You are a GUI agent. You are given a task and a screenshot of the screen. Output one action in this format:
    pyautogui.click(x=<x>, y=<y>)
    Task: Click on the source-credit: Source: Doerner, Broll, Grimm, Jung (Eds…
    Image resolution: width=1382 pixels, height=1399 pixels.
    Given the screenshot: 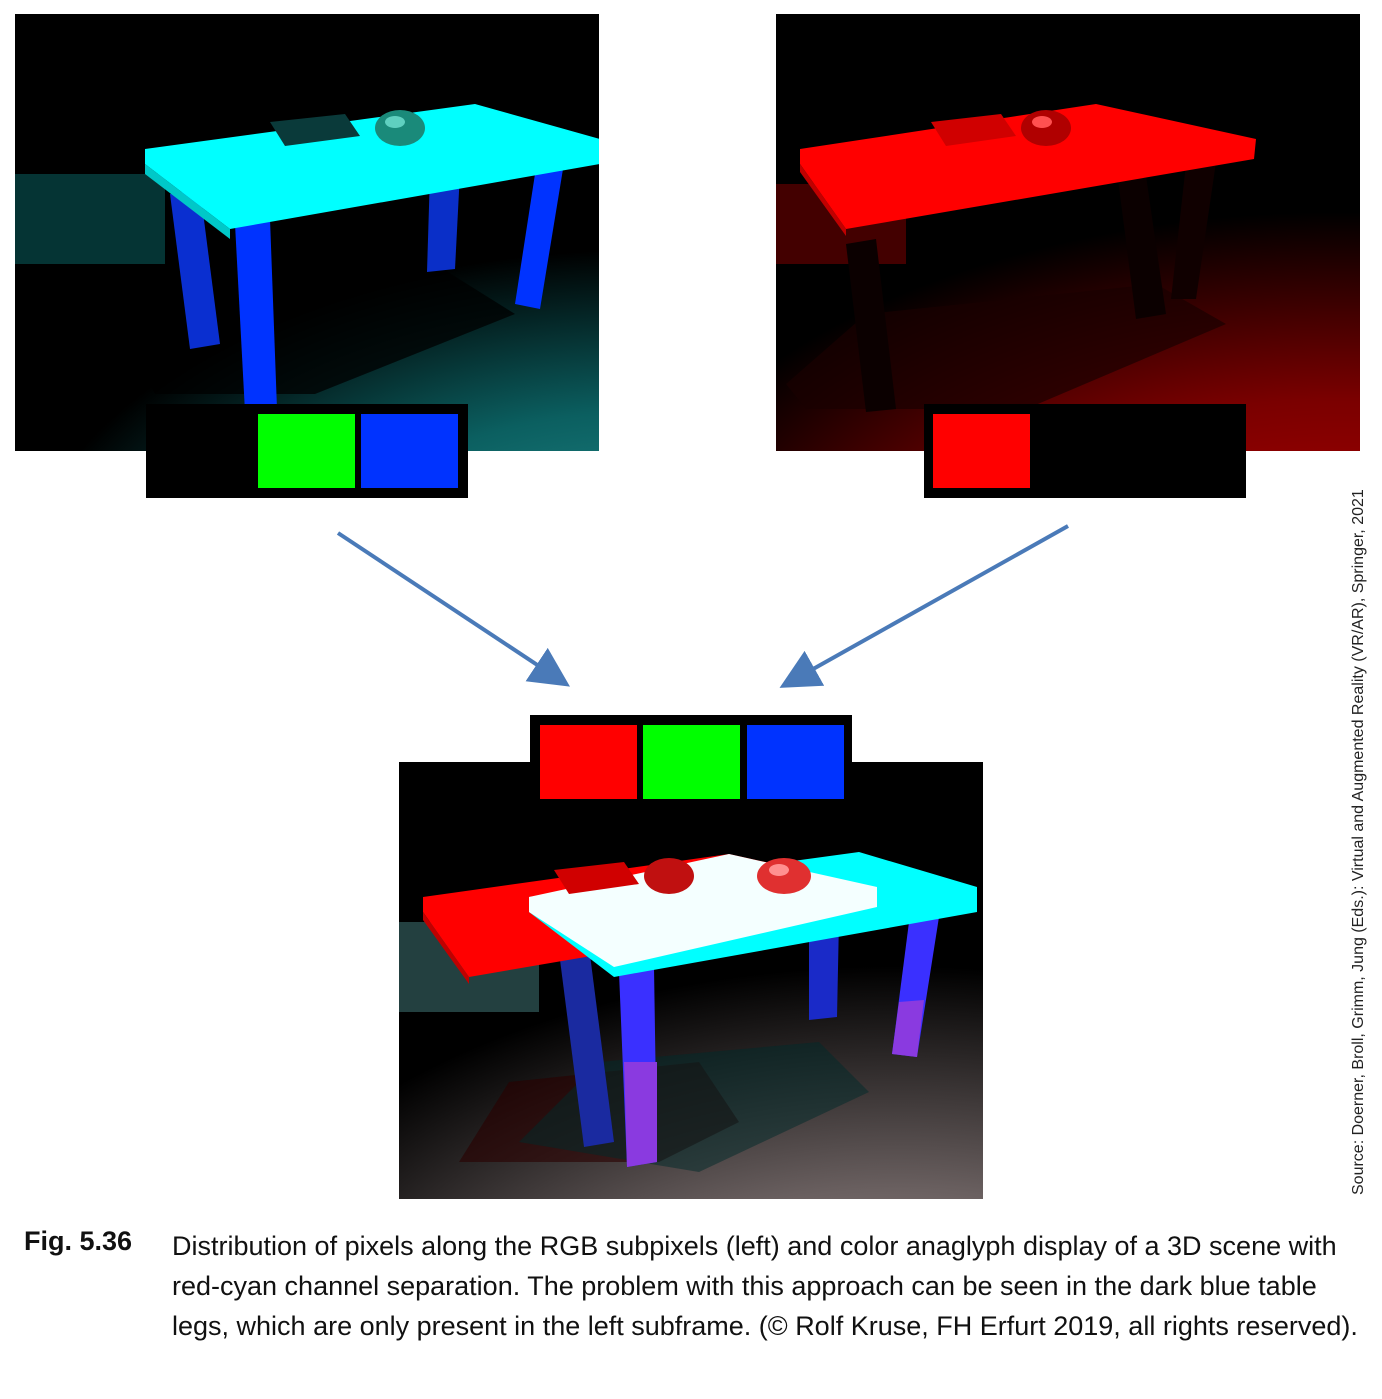 What is the action you would take?
    pyautogui.click(x=1358, y=842)
    